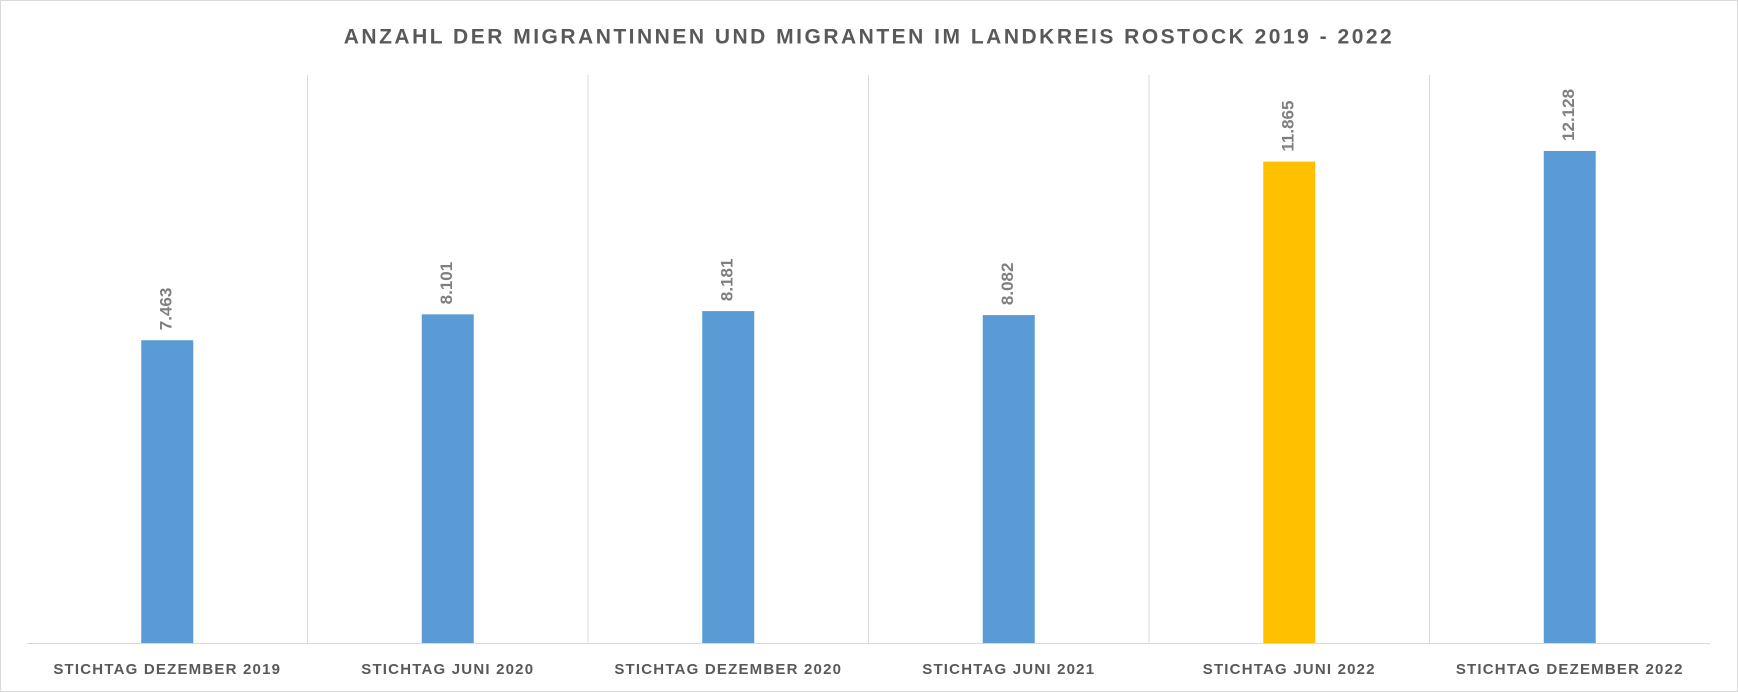 This screenshot has width=1738, height=692. I want to click on x-tick-label: STICHTAG DEZEMBER 2022, so click(1570, 669).